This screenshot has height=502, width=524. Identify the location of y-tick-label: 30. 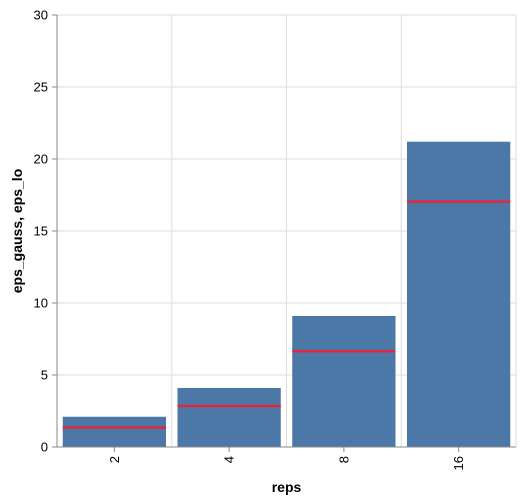
(41, 15).